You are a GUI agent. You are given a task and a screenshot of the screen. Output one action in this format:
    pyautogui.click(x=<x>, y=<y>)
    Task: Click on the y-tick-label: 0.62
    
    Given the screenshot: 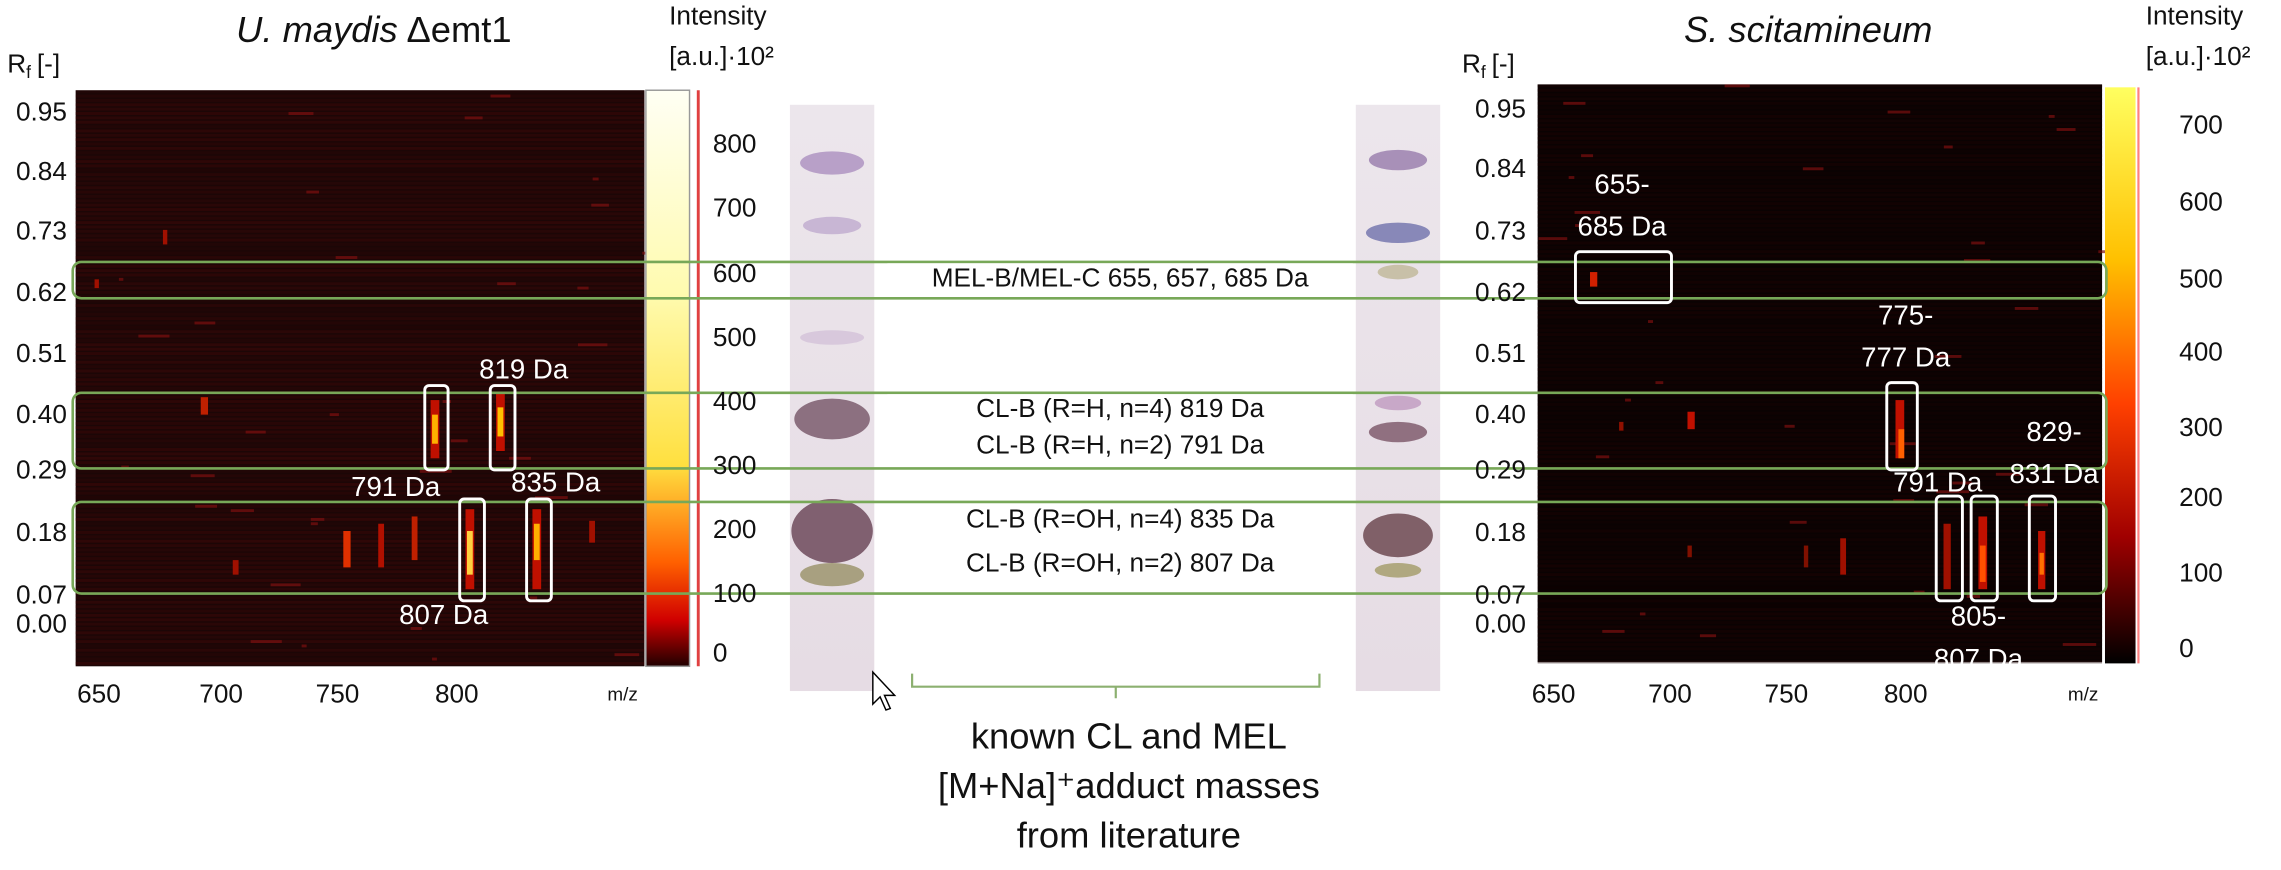 What is the action you would take?
    pyautogui.click(x=41, y=292)
    